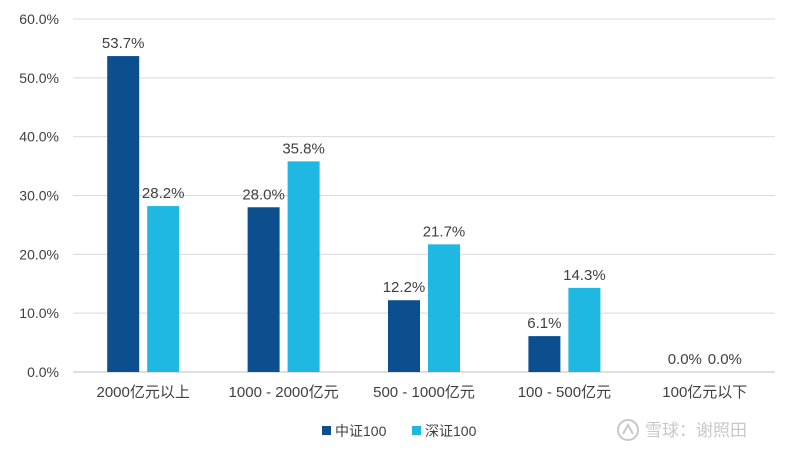 This screenshot has height=457, width=800. Describe the element at coordinates (39, 254) in the screenshot. I see `y-tick-label: 20.0%` at that location.